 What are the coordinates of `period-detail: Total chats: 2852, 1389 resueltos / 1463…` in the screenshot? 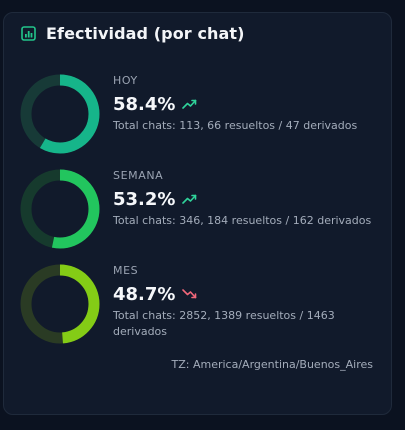 It's located at (224, 323).